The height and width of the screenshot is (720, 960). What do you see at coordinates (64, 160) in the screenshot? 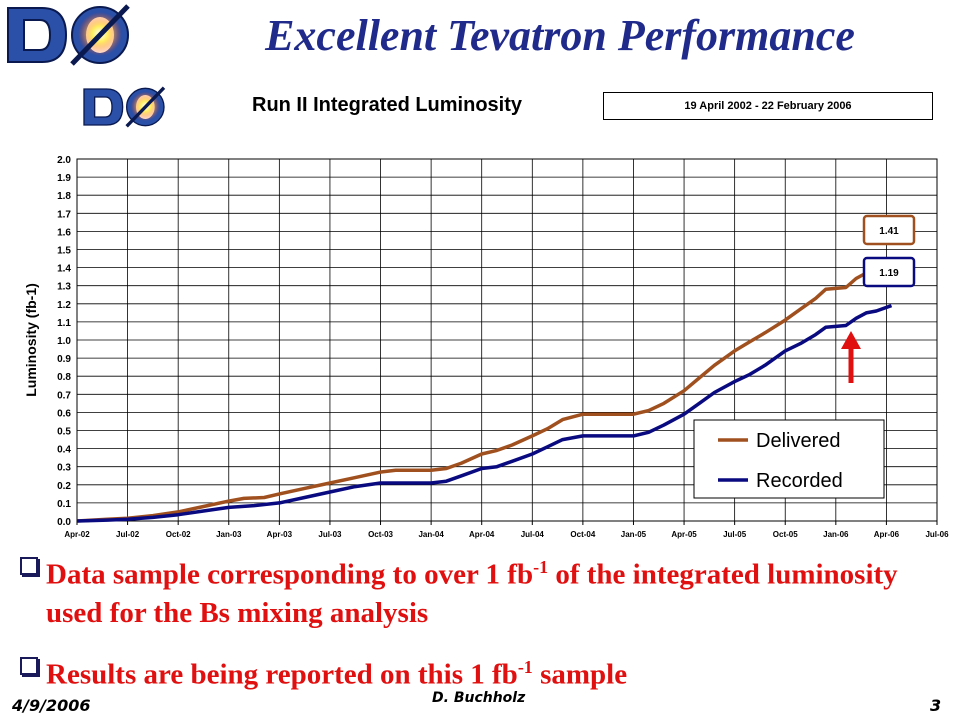
I see `y-tick-label: 2.0` at bounding box center [64, 160].